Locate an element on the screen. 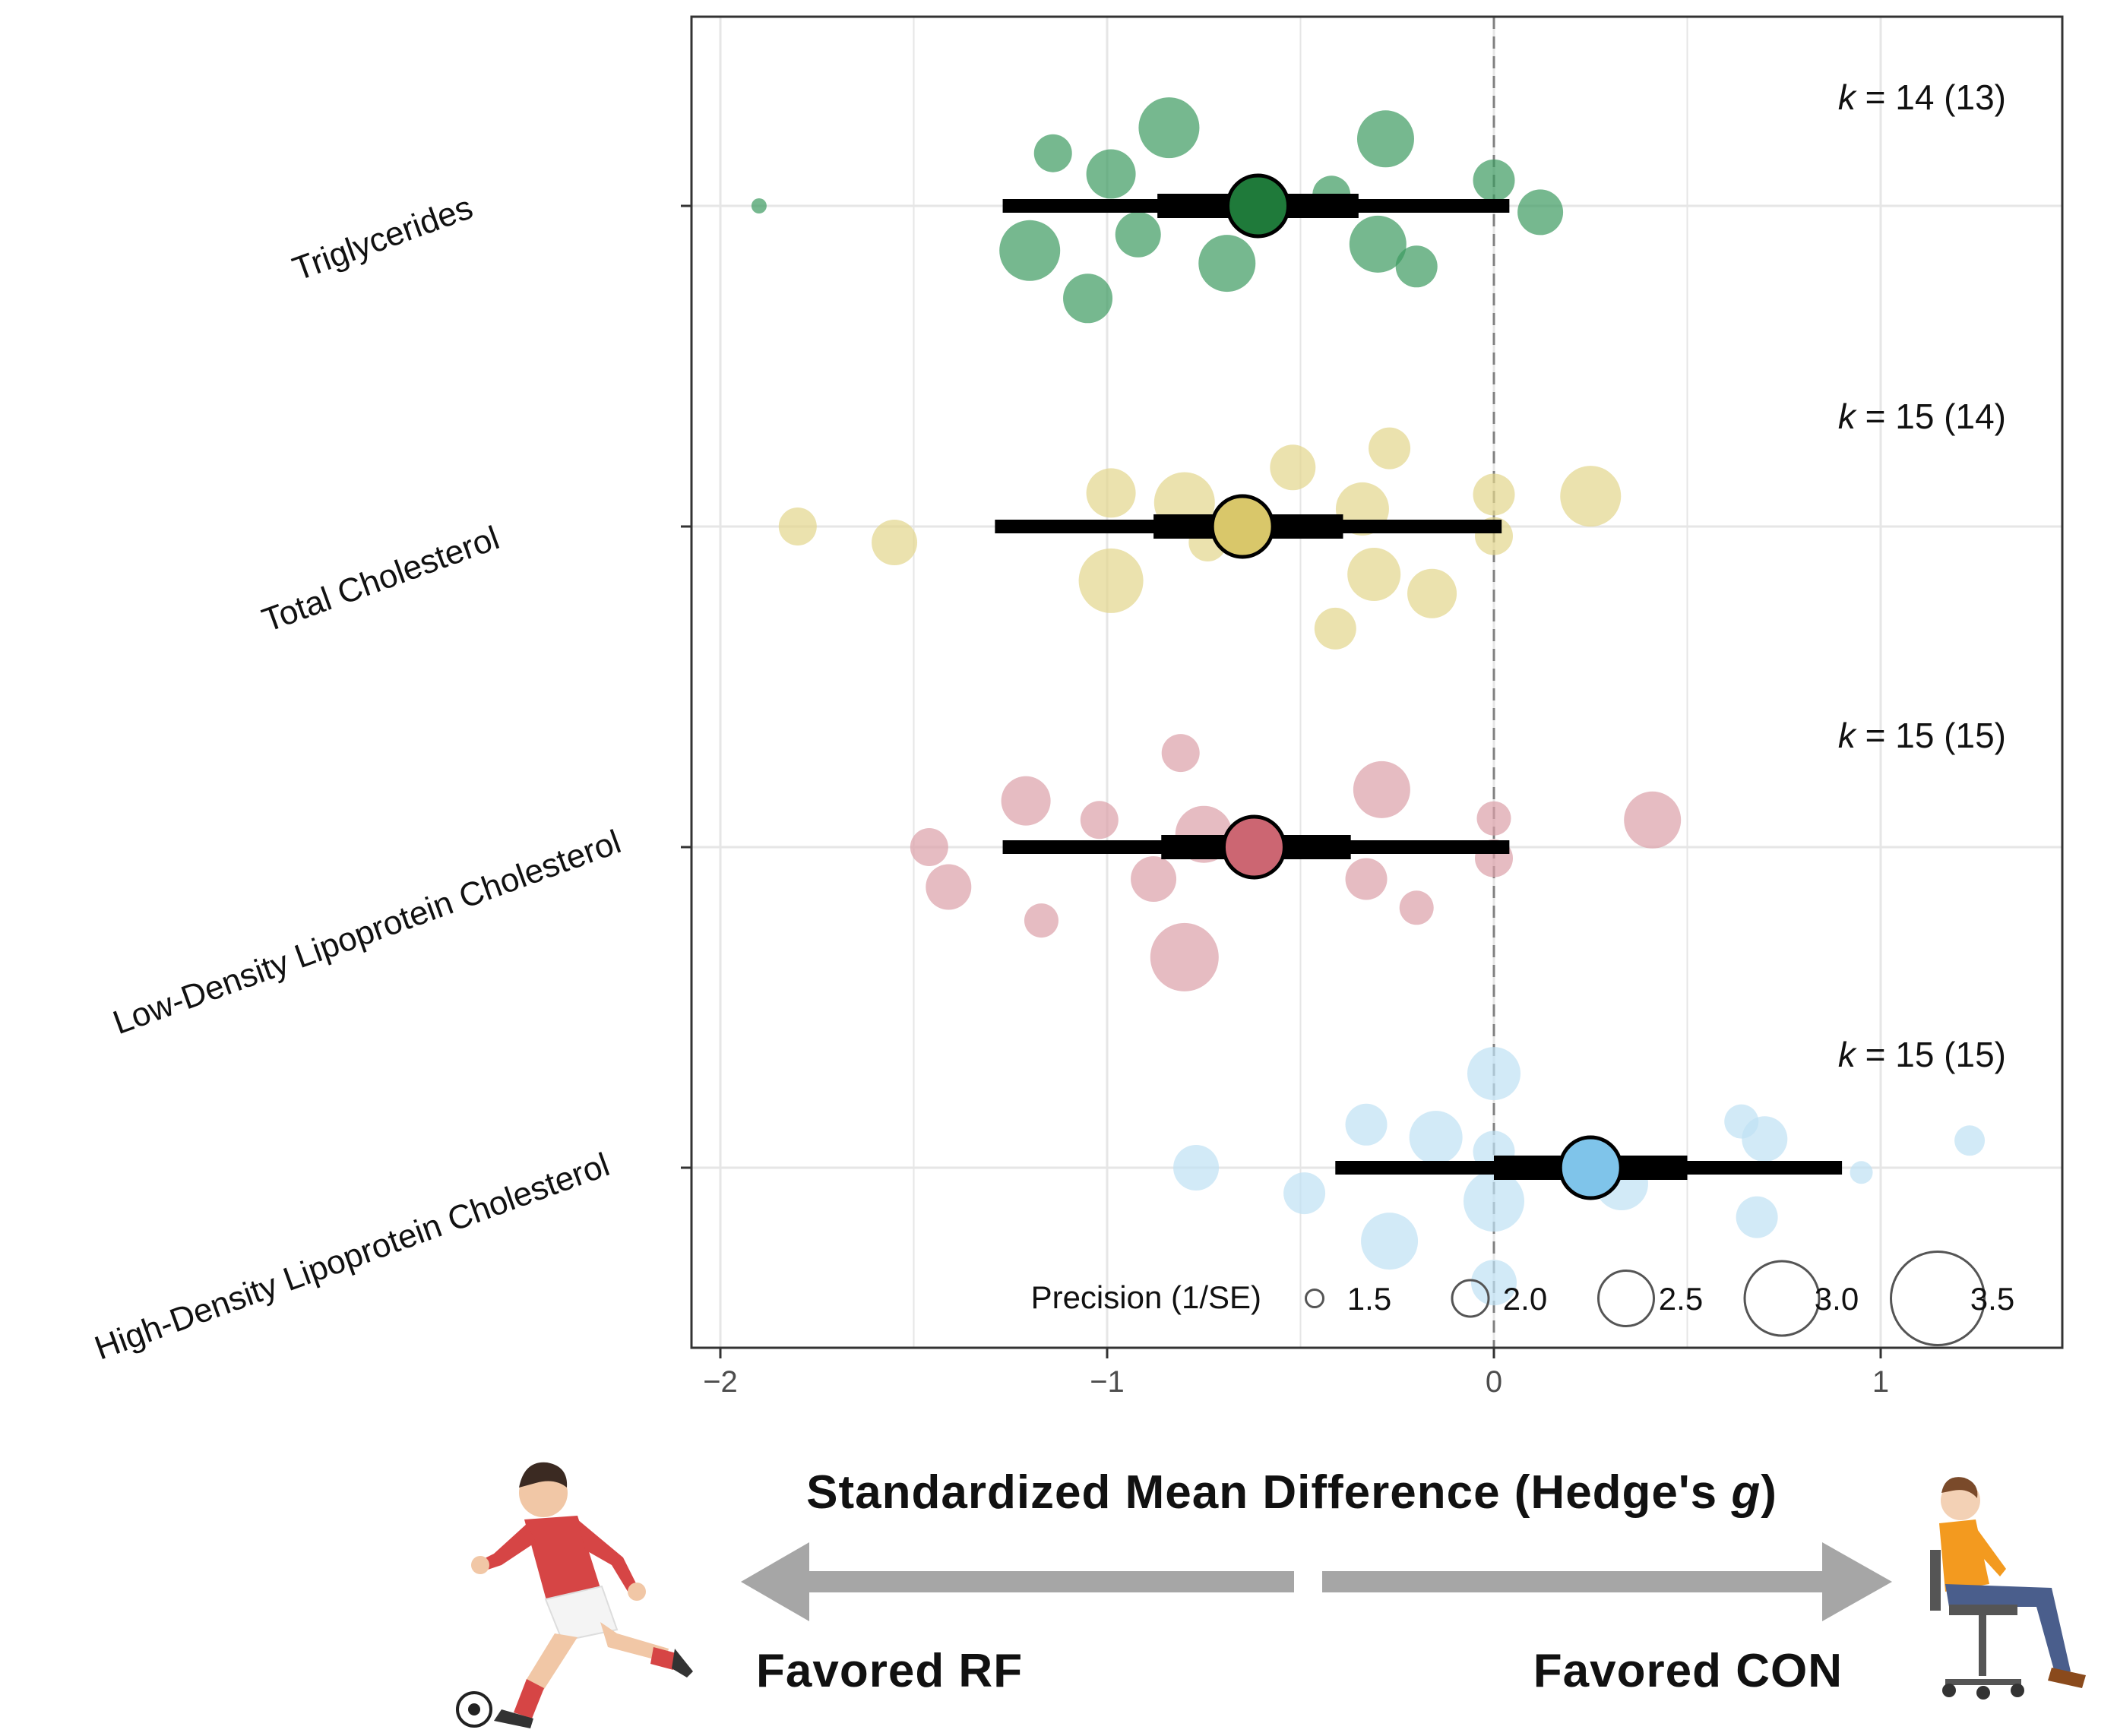 This screenshot has width=2117, height=1736. precision-legend: Precision (1/SE) 1.5 2.0 2.5 3.0 3.5 is located at coordinates (1522, 1298).